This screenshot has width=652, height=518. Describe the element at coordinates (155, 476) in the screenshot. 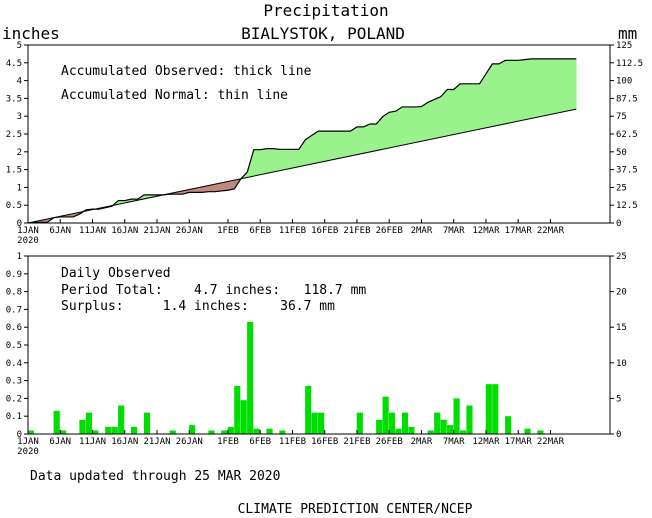

I see `data-updated-note: Data updated through 25 MAR 2020` at that location.